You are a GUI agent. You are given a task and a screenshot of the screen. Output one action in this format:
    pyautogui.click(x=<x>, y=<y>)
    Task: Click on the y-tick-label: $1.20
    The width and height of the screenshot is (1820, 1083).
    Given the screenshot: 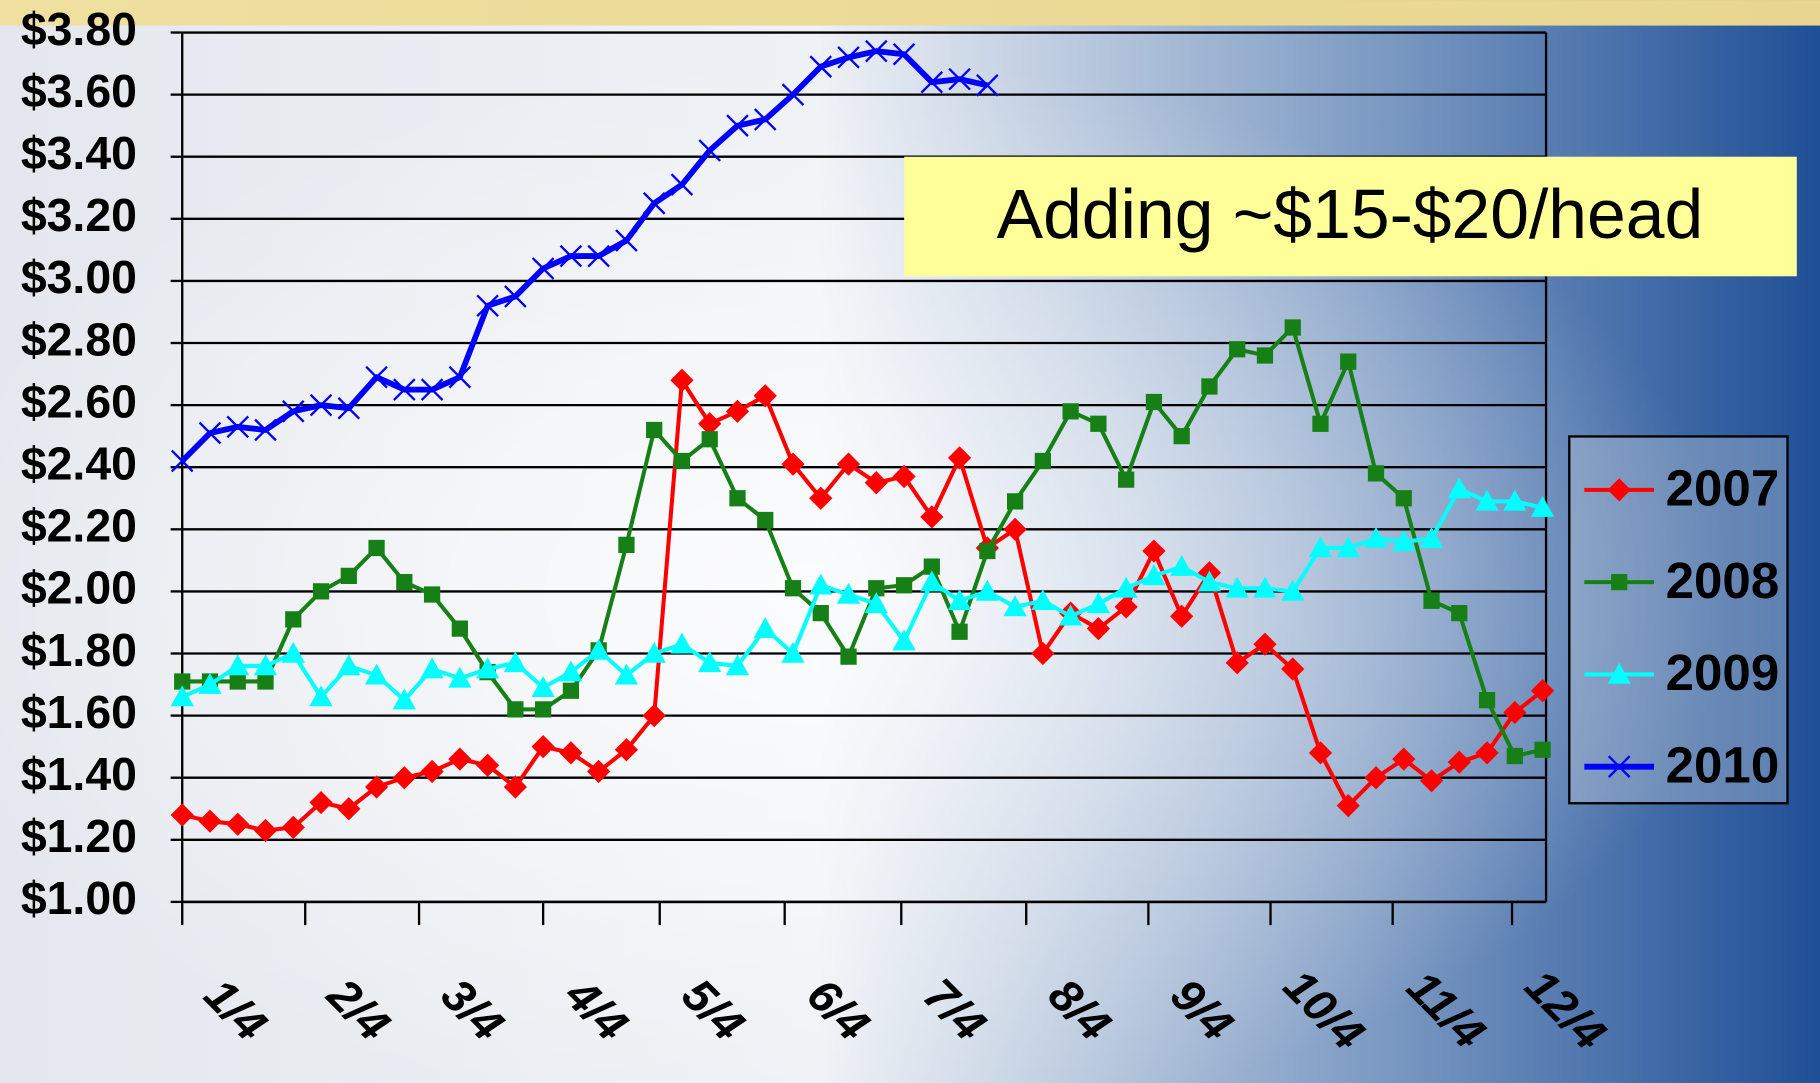 What is the action you would take?
    pyautogui.click(x=79, y=836)
    